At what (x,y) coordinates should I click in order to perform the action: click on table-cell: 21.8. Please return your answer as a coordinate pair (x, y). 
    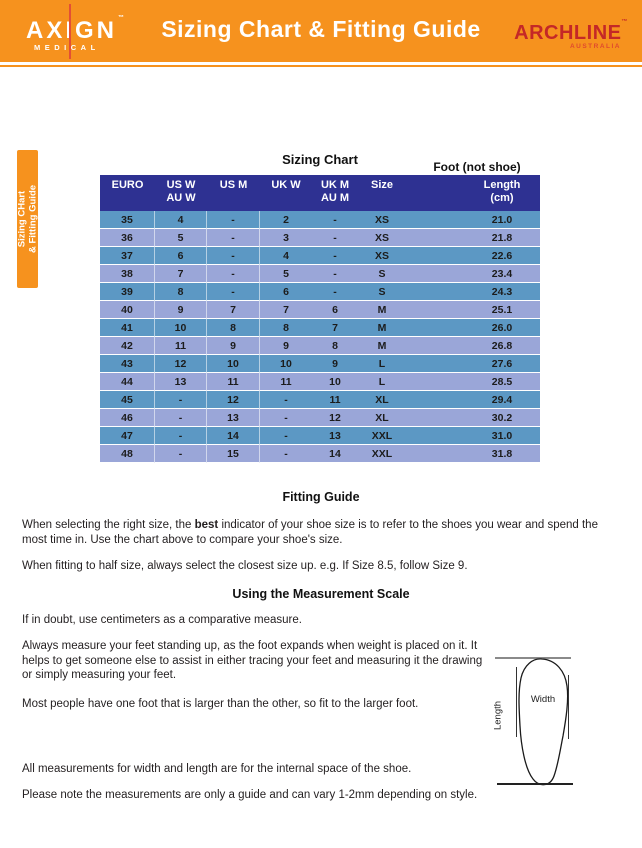
    Looking at the image, I should click on (502, 238).